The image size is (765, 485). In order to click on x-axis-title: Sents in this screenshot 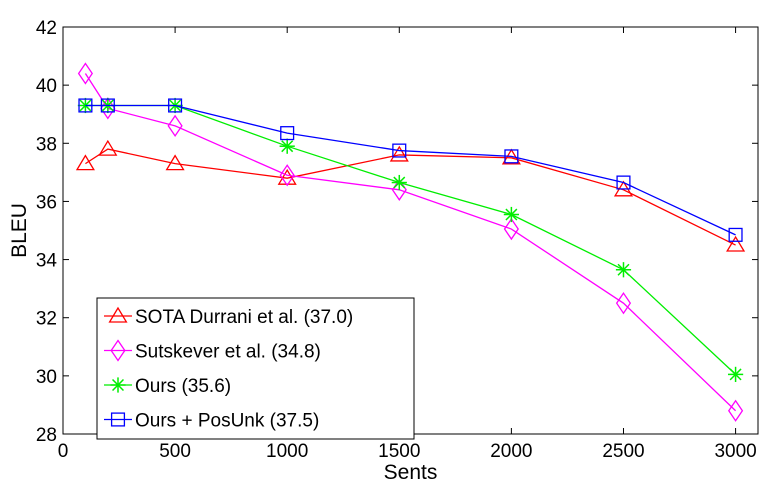, I will do `click(411, 472)`.